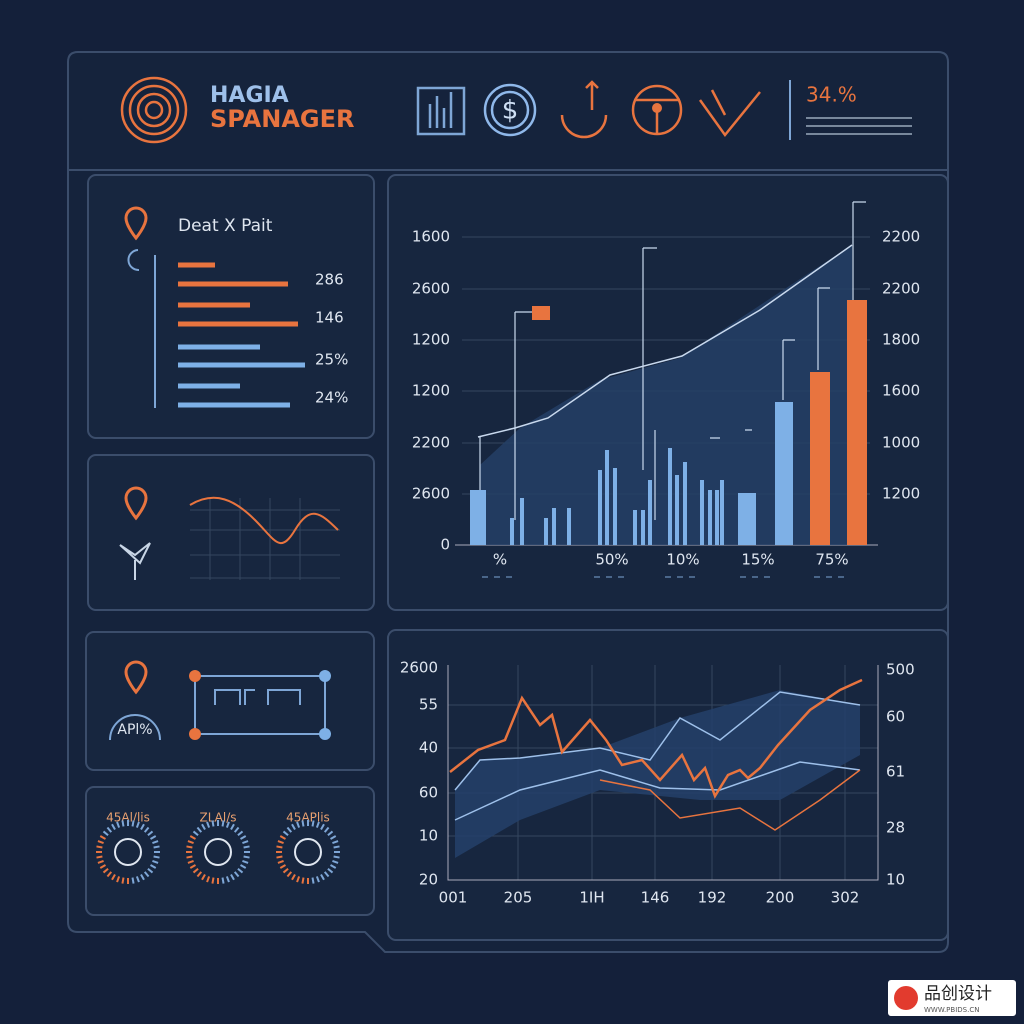 This screenshot has height=1024, width=1024. What do you see at coordinates (329, 318) in the screenshot?
I see `summary-label: 146` at bounding box center [329, 318].